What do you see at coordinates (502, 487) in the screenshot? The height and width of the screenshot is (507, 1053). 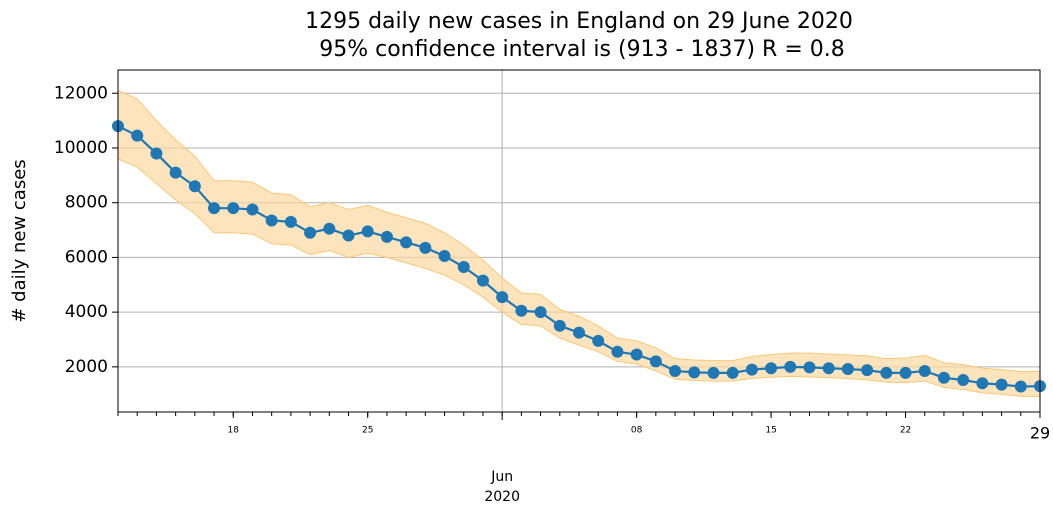 I see `x-tick-label: Jun 2020` at bounding box center [502, 487].